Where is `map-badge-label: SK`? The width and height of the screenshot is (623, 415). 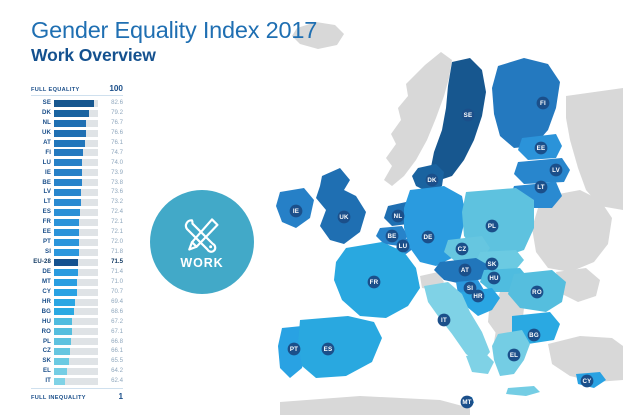 map-badge-label: SK is located at coordinates (492, 264).